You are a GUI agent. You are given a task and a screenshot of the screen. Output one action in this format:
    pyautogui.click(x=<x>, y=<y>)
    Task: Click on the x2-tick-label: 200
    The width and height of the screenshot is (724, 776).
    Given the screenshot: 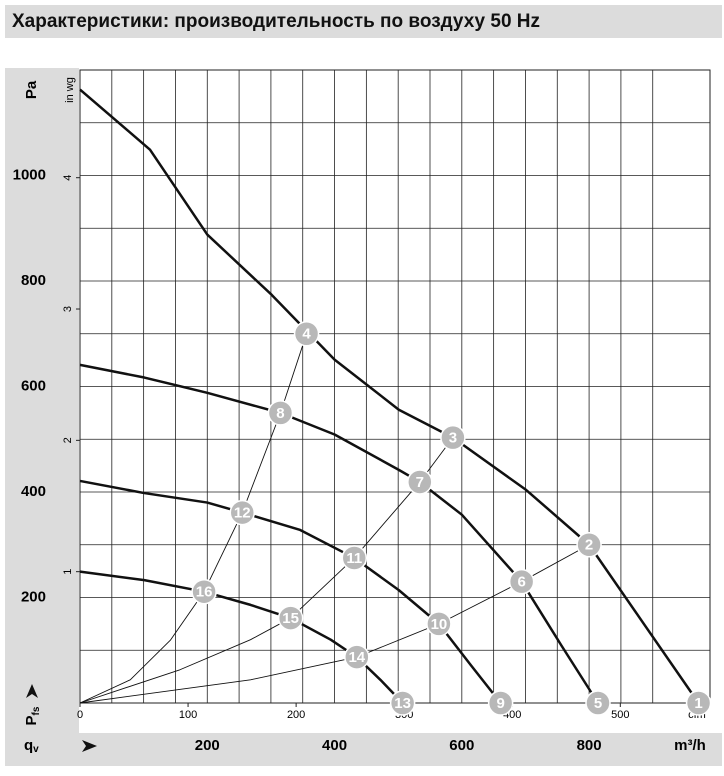 What is the action you would take?
    pyautogui.click(x=296, y=715)
    